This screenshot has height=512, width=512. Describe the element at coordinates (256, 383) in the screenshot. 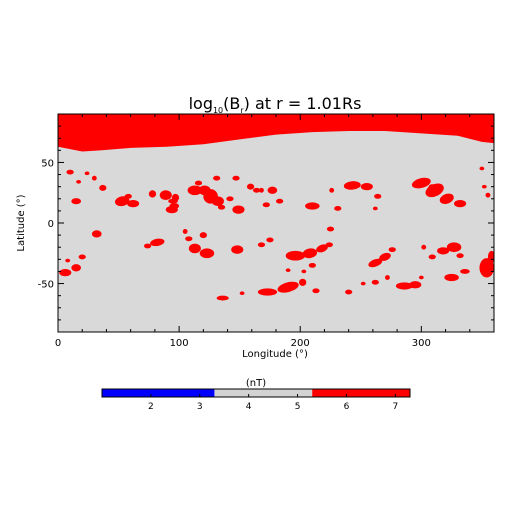

I see `colorbar-label: (nT)` at that location.